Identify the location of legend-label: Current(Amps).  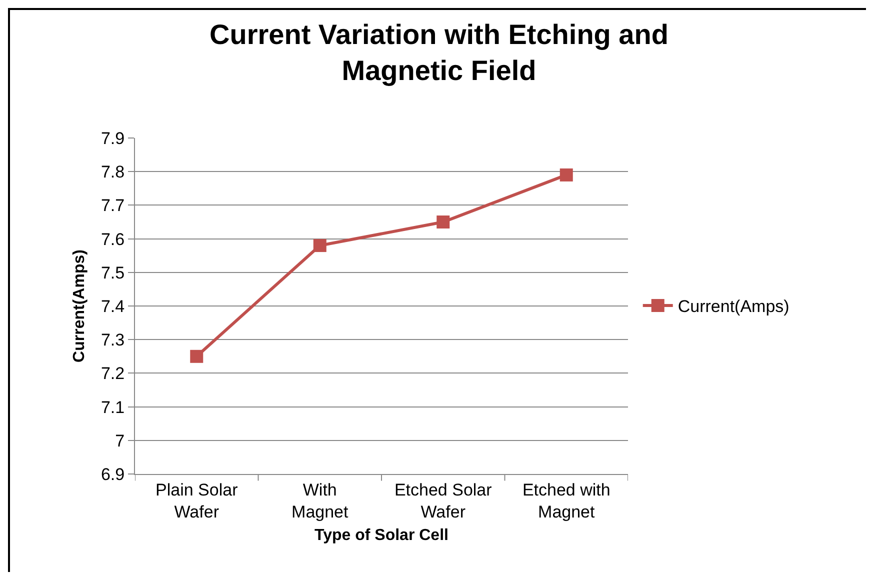
(734, 306).